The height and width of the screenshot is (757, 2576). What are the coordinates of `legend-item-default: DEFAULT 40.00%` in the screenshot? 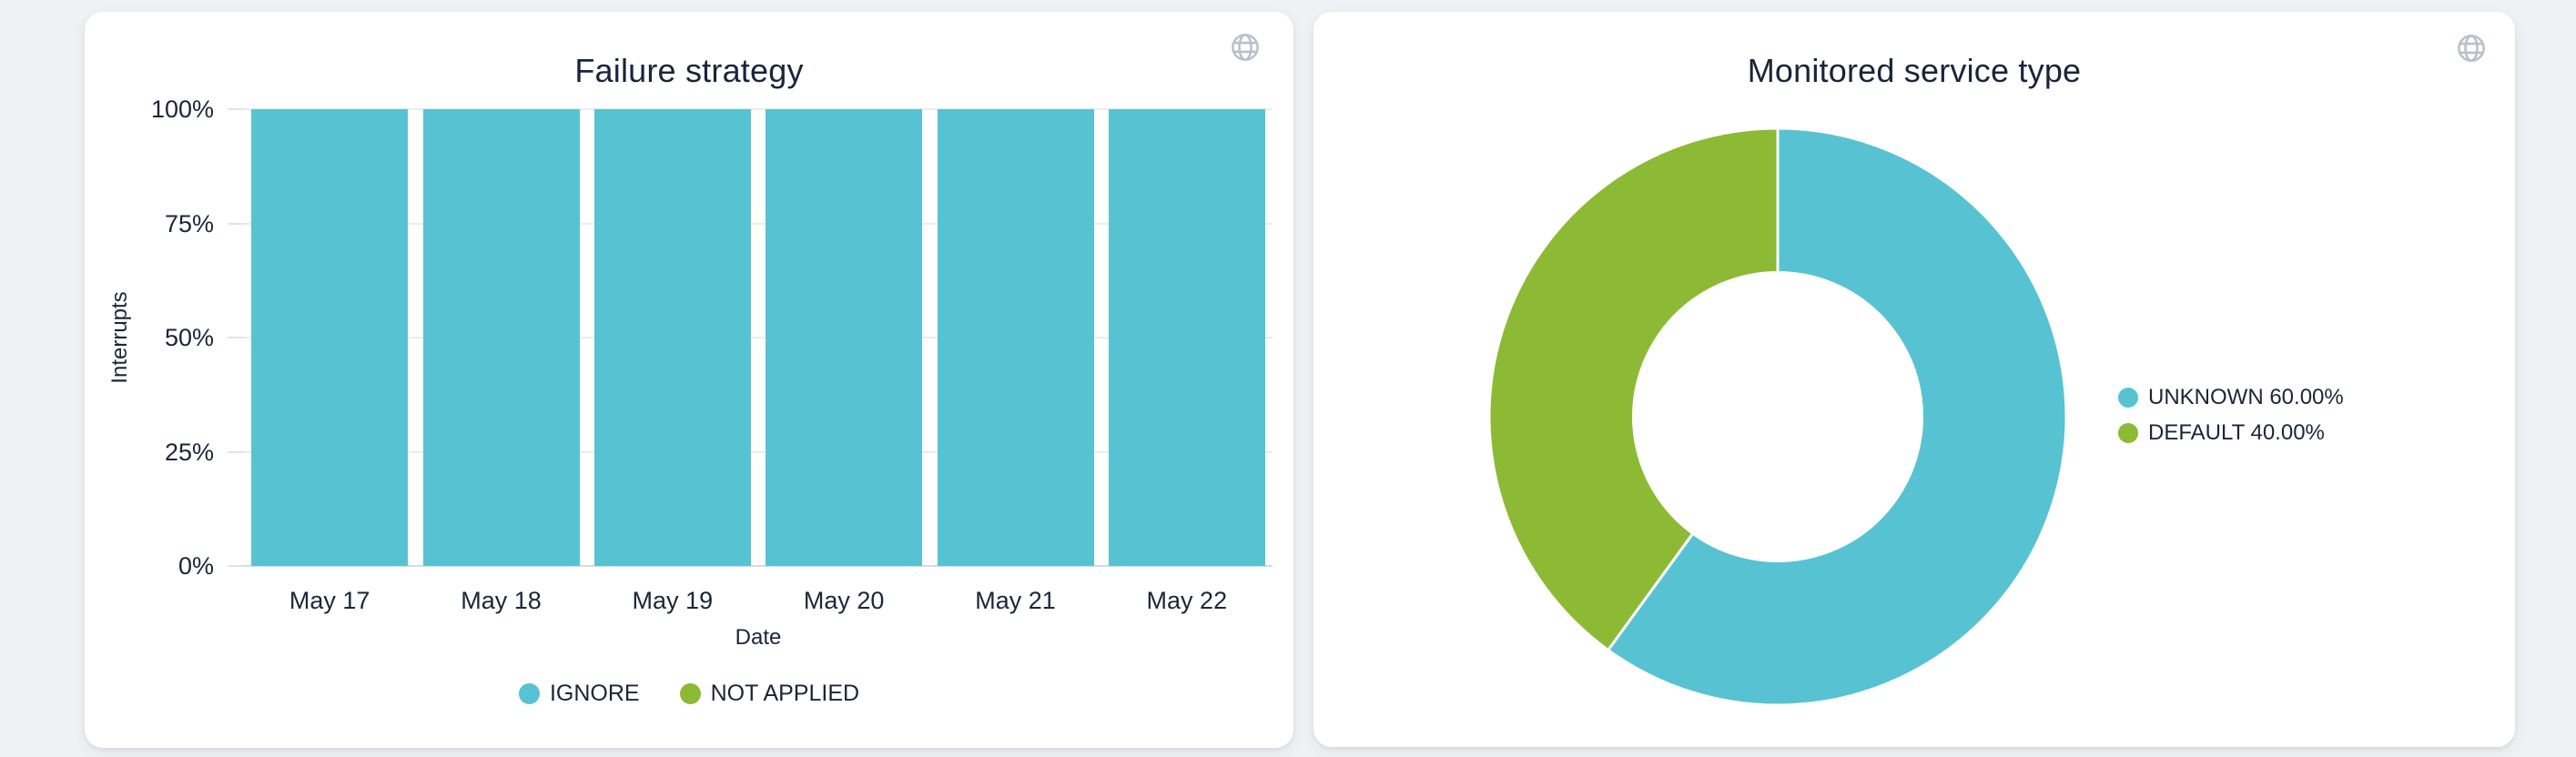 It's located at (2231, 433).